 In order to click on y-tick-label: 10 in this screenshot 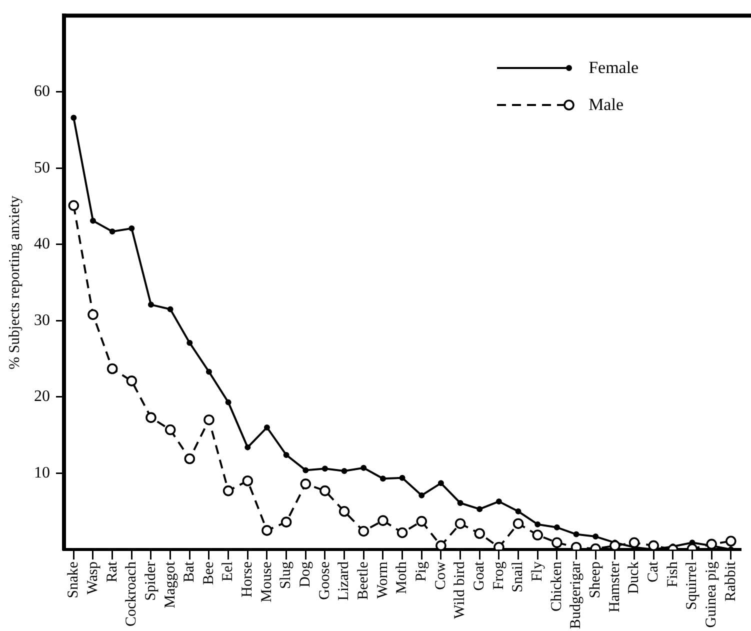, I will do `click(42, 473)`.